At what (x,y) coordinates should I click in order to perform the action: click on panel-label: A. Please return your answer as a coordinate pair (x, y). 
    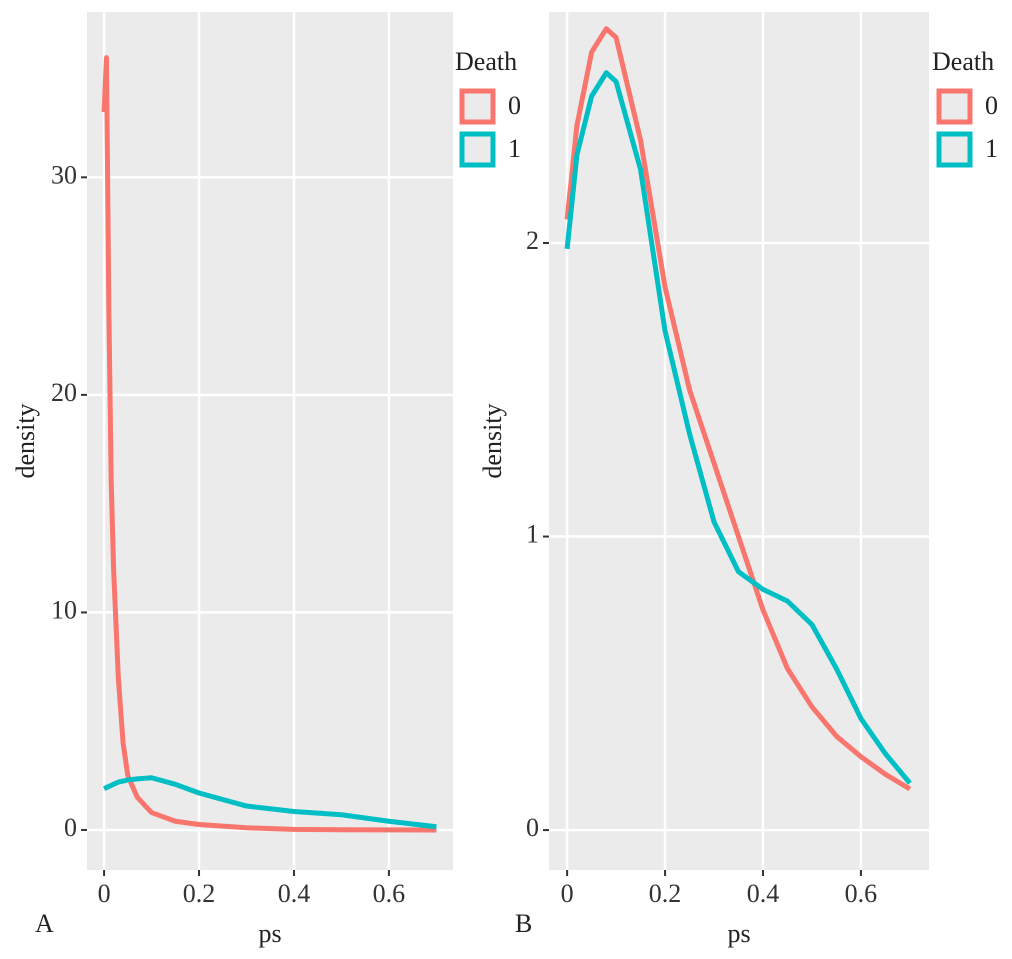
    Looking at the image, I should click on (44, 923).